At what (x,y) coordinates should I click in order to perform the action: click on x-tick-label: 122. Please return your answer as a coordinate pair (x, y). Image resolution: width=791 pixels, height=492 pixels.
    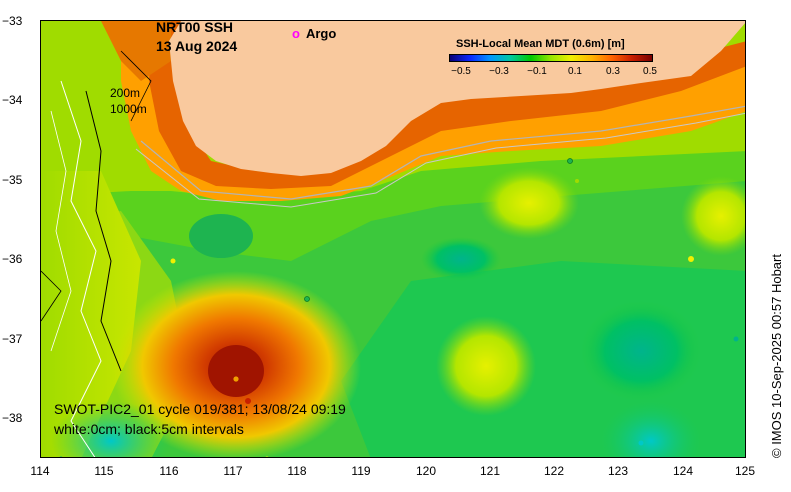
    Looking at the image, I should click on (554, 471).